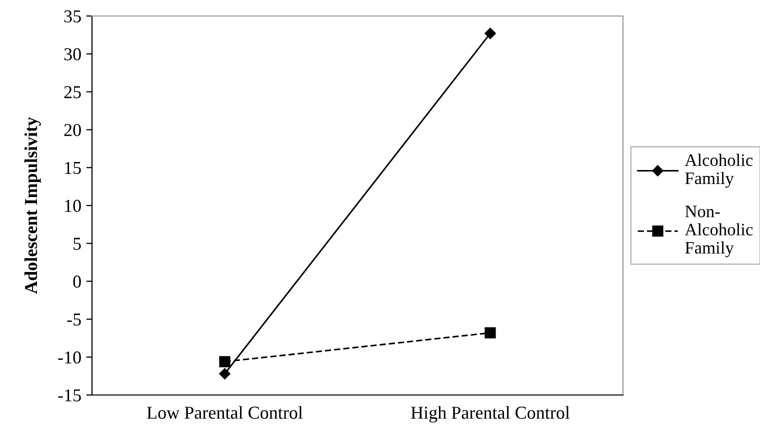 The image size is (760, 426). Describe the element at coordinates (73, 168) in the screenshot. I see `y-tick-label: 15` at that location.